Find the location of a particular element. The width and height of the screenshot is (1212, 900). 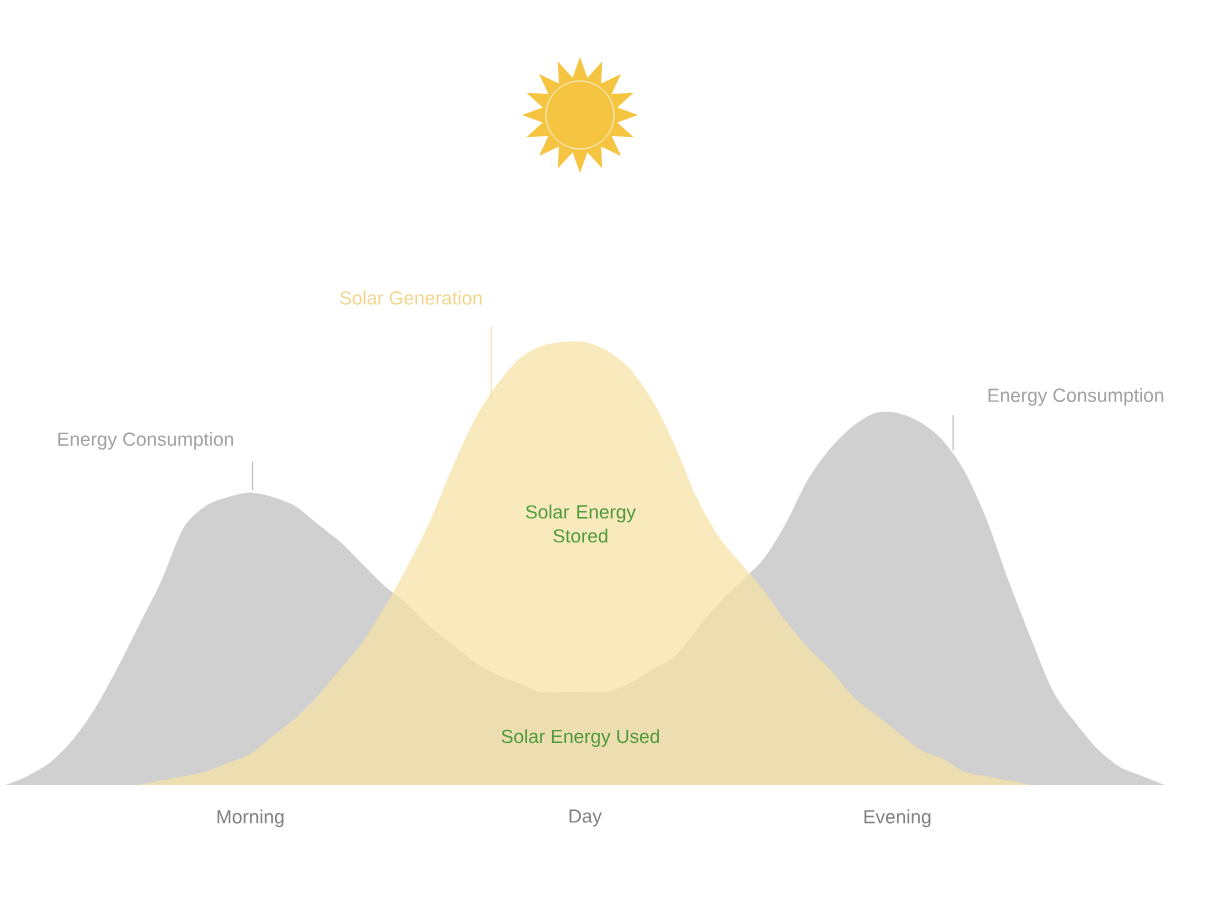

x-tick-label: Morning is located at coordinates (250, 818).